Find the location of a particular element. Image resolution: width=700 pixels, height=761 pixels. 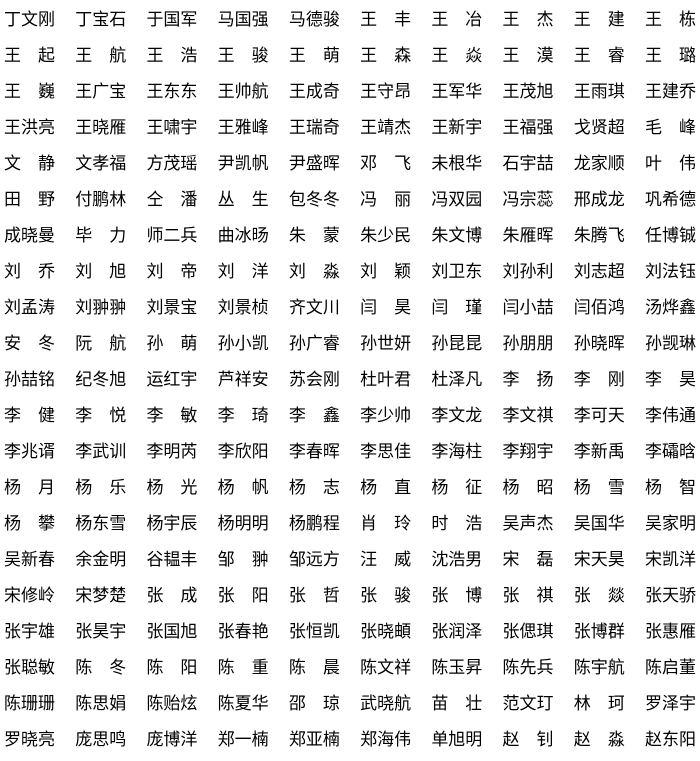

name-item: 孙晓晖 is located at coordinates (599, 343).